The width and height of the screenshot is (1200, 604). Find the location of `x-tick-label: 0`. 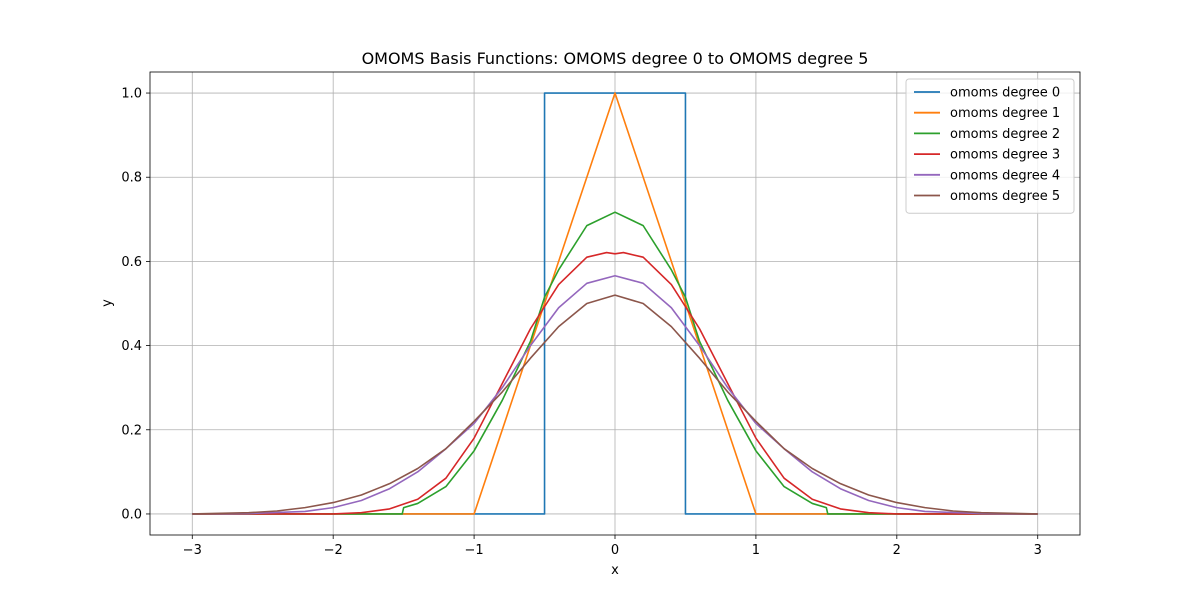

x-tick-label: 0 is located at coordinates (615, 550).